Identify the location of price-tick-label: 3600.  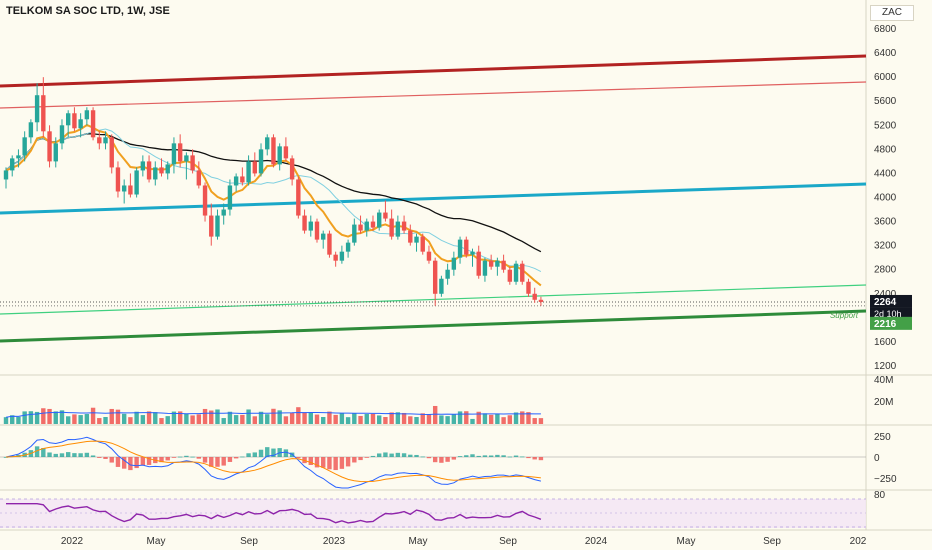
(885, 222).